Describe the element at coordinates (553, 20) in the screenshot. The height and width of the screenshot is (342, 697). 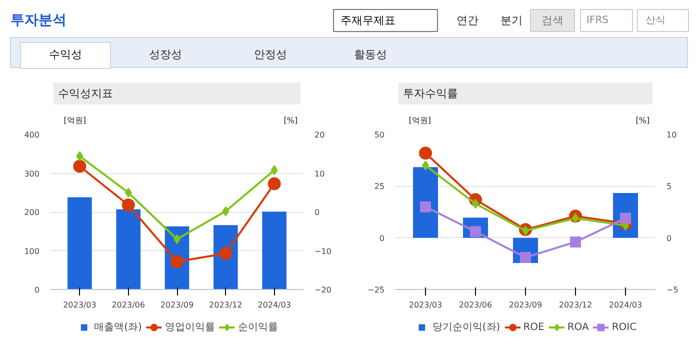
I see `text: 검색` at that location.